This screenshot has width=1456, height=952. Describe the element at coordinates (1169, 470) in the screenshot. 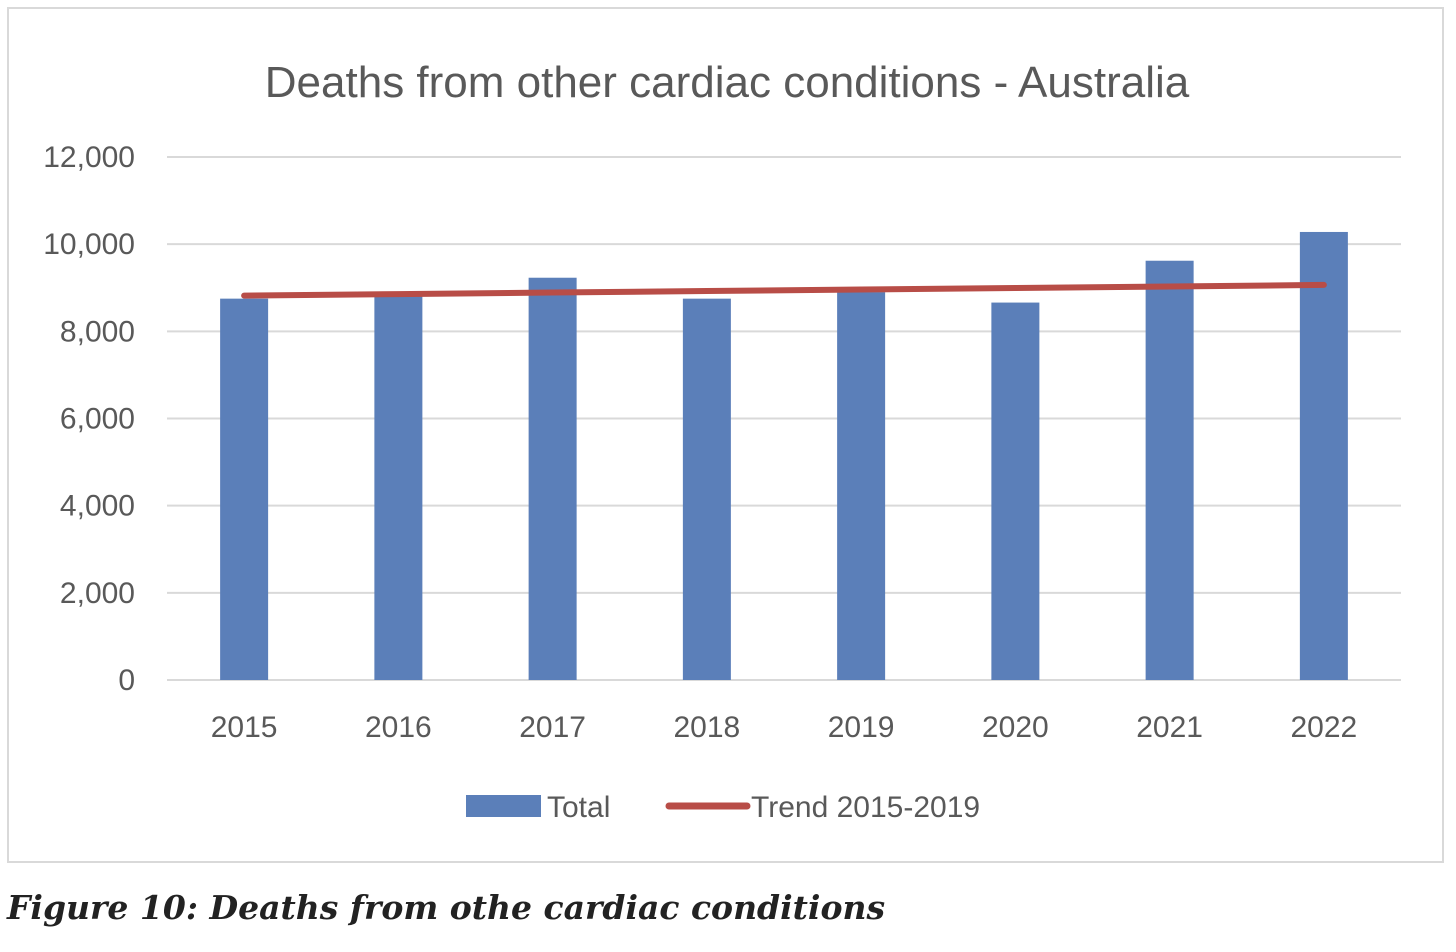

I see `bar-2021` at that location.